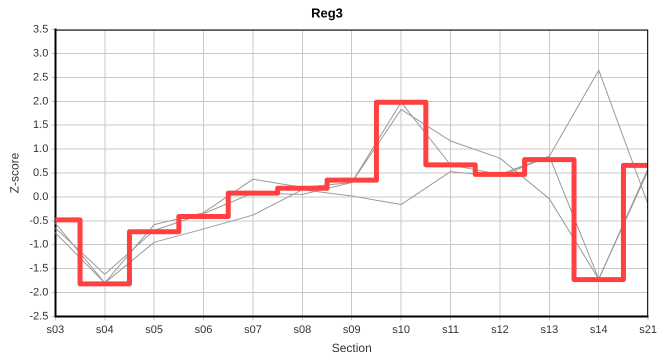  Describe the element at coordinates (302, 330) in the screenshot. I see `x-tick-label: s08` at that location.